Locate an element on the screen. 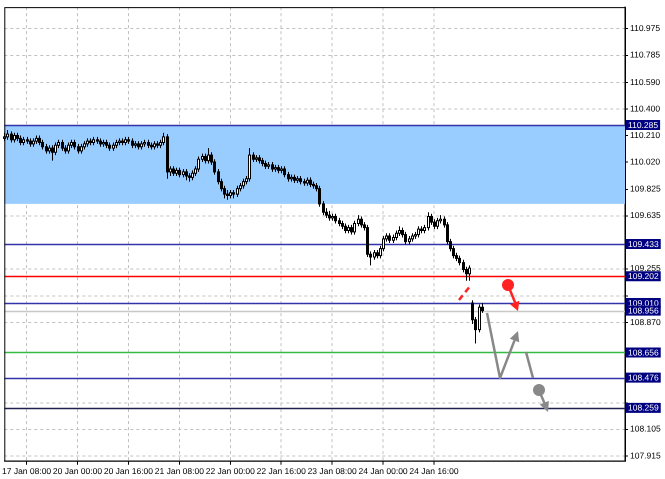  ref-line-label: 108.476 is located at coordinates (643, 377).